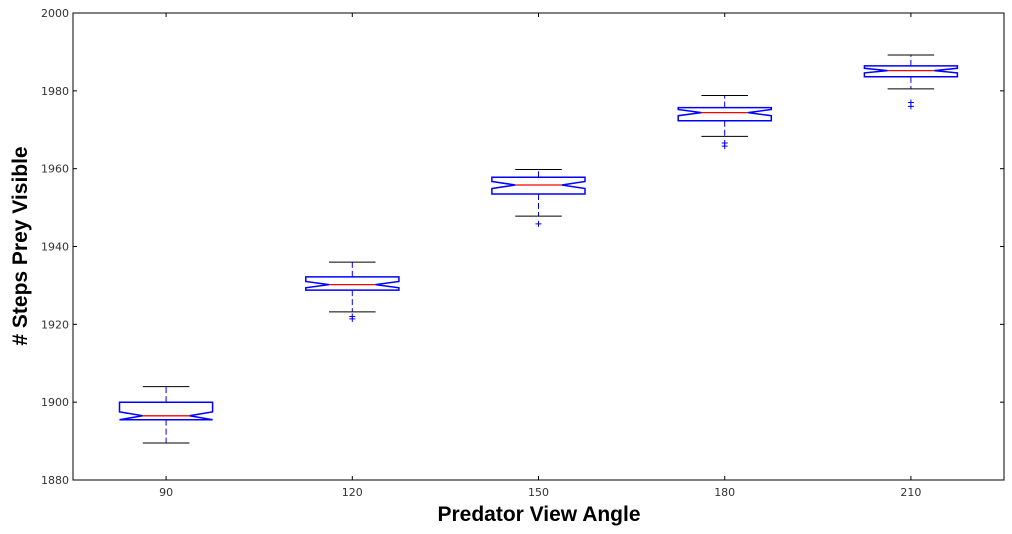 The image size is (1012, 534). Describe the element at coordinates (538, 492) in the screenshot. I see `x-tick-label: 150` at that location.